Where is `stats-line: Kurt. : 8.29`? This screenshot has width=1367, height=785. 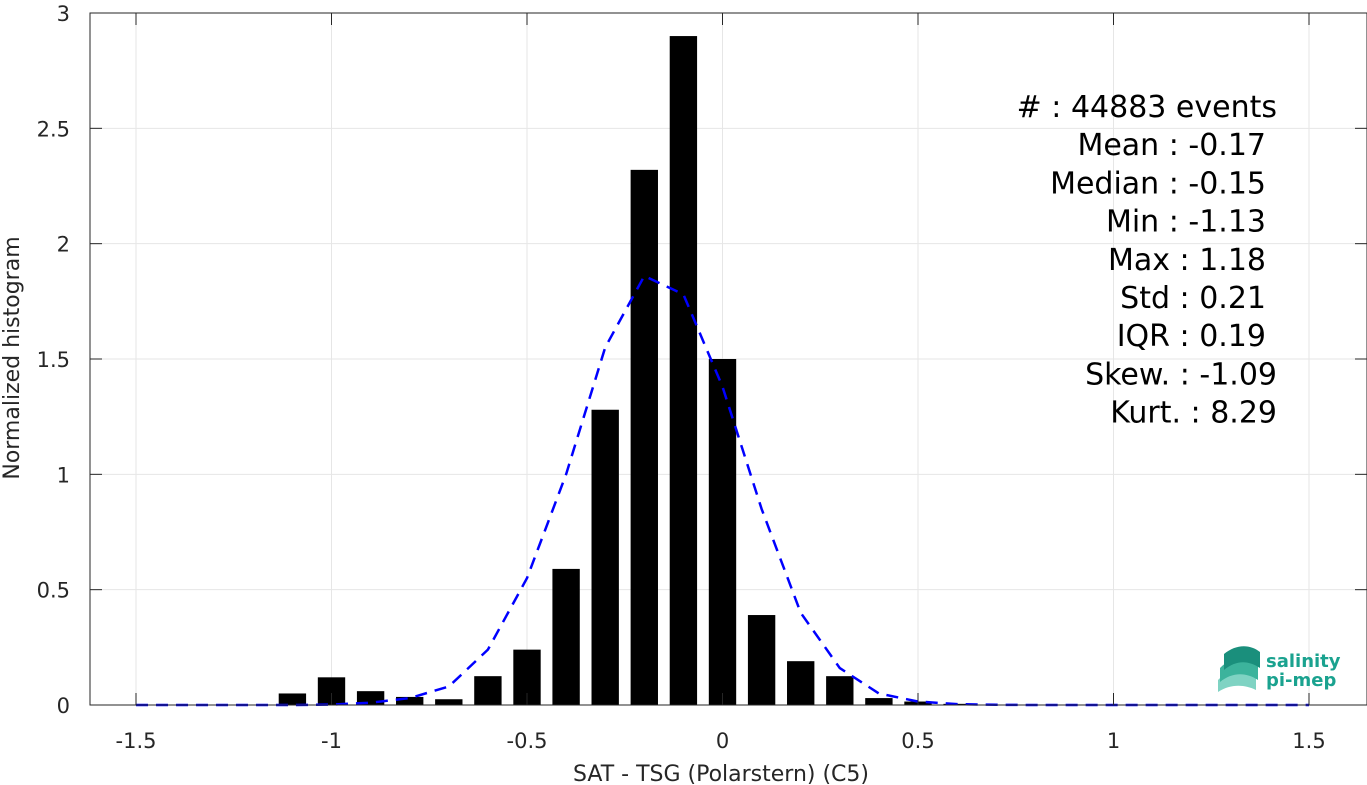
stats-line: Kurt. : 8.29 is located at coordinates (1193, 413).